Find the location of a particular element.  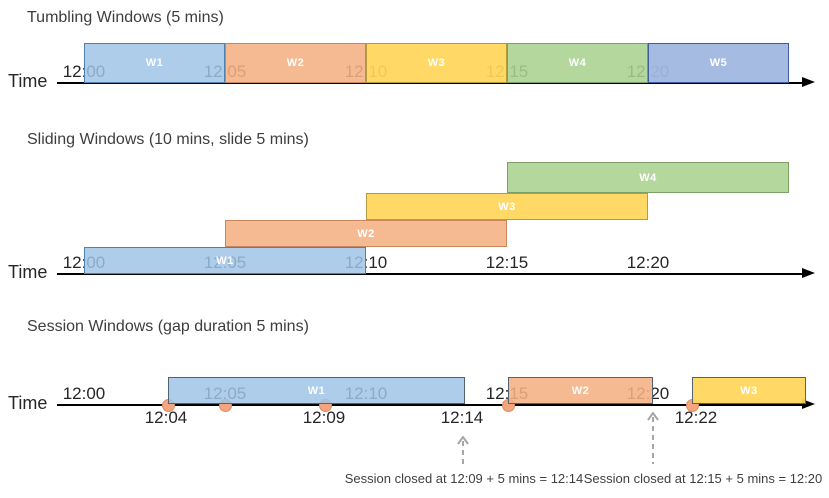

tumbling-window-w1-label: W1 is located at coordinates (154, 63).